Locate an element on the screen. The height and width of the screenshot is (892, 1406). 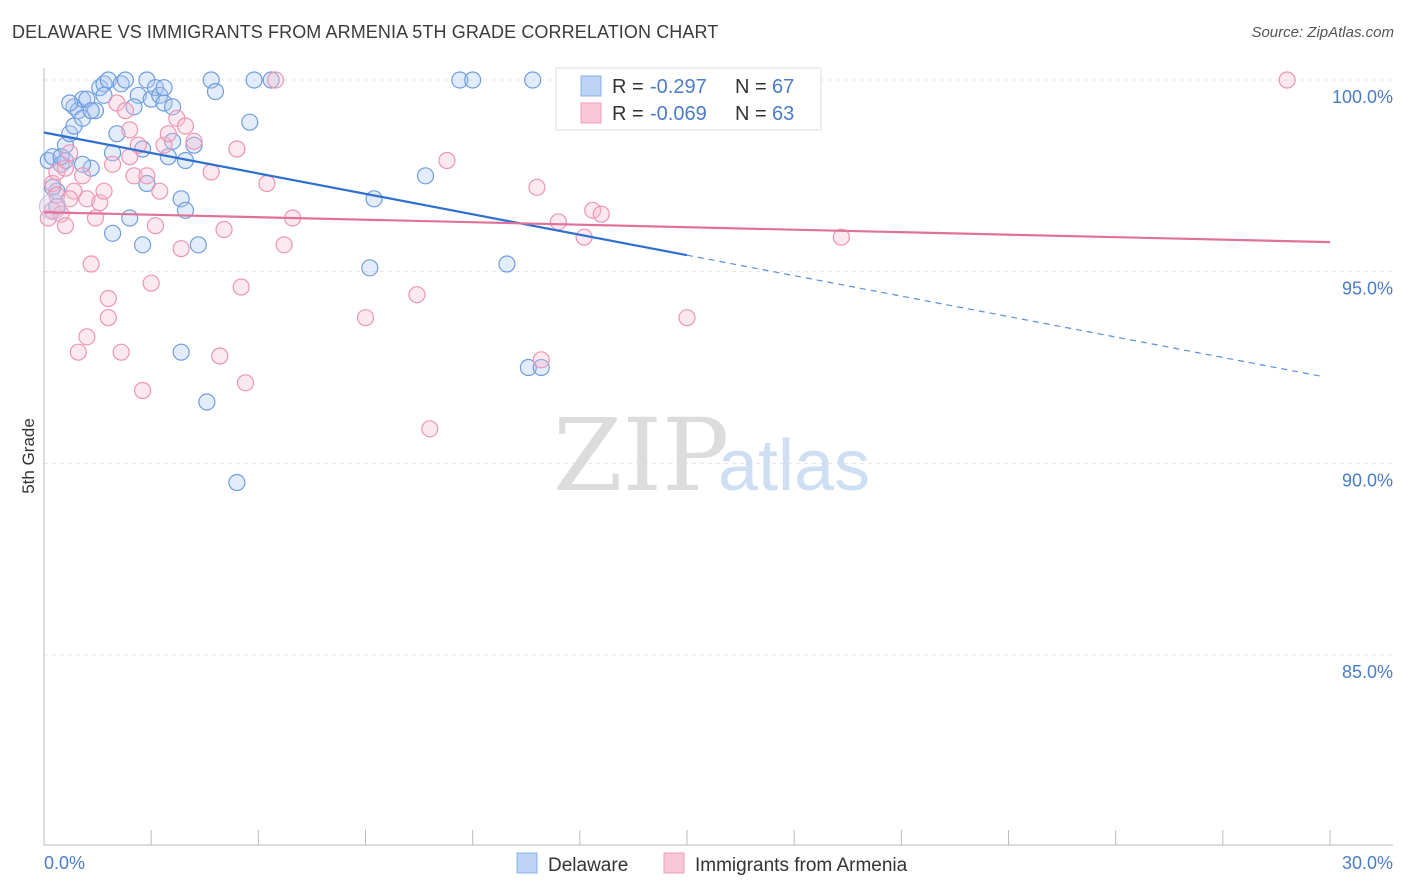
y-axis-title: 5th Grade is located at coordinates (28, 456).